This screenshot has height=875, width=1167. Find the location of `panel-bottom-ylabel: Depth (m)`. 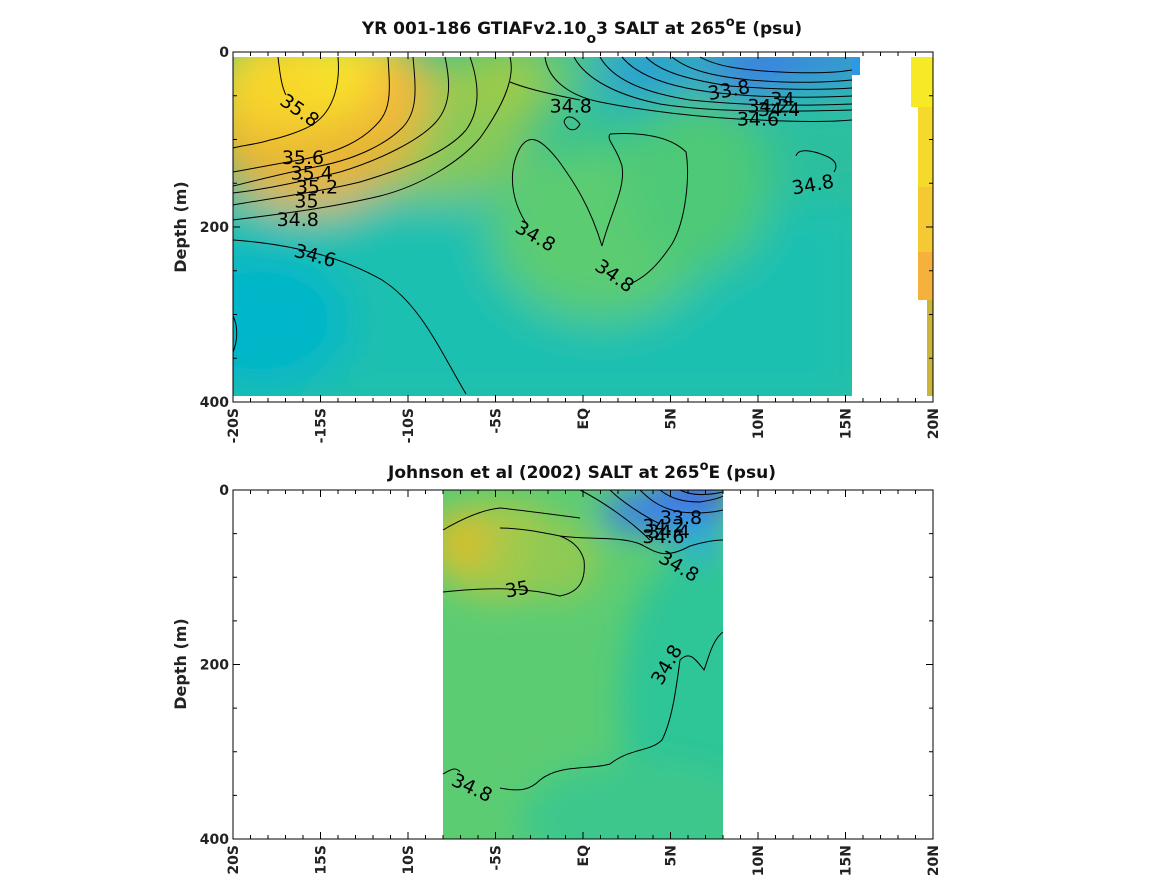

panel-bottom-ylabel: Depth (m) is located at coordinates (180, 664).